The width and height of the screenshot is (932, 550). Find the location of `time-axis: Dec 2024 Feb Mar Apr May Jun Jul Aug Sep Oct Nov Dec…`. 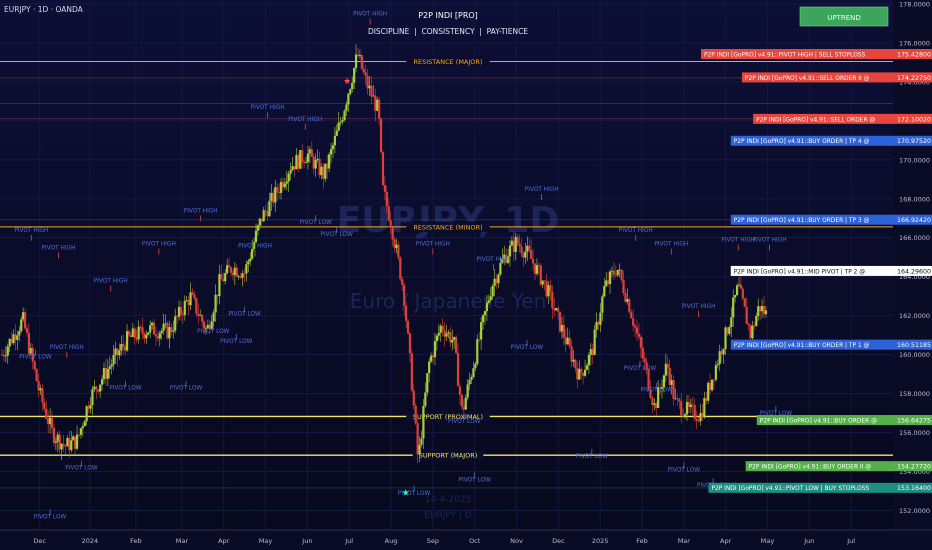

time-axis: Dec 2024 Feb Mar Apr May Jun Jul Aug Sep Oct Nov Dec… is located at coordinates (444, 541).